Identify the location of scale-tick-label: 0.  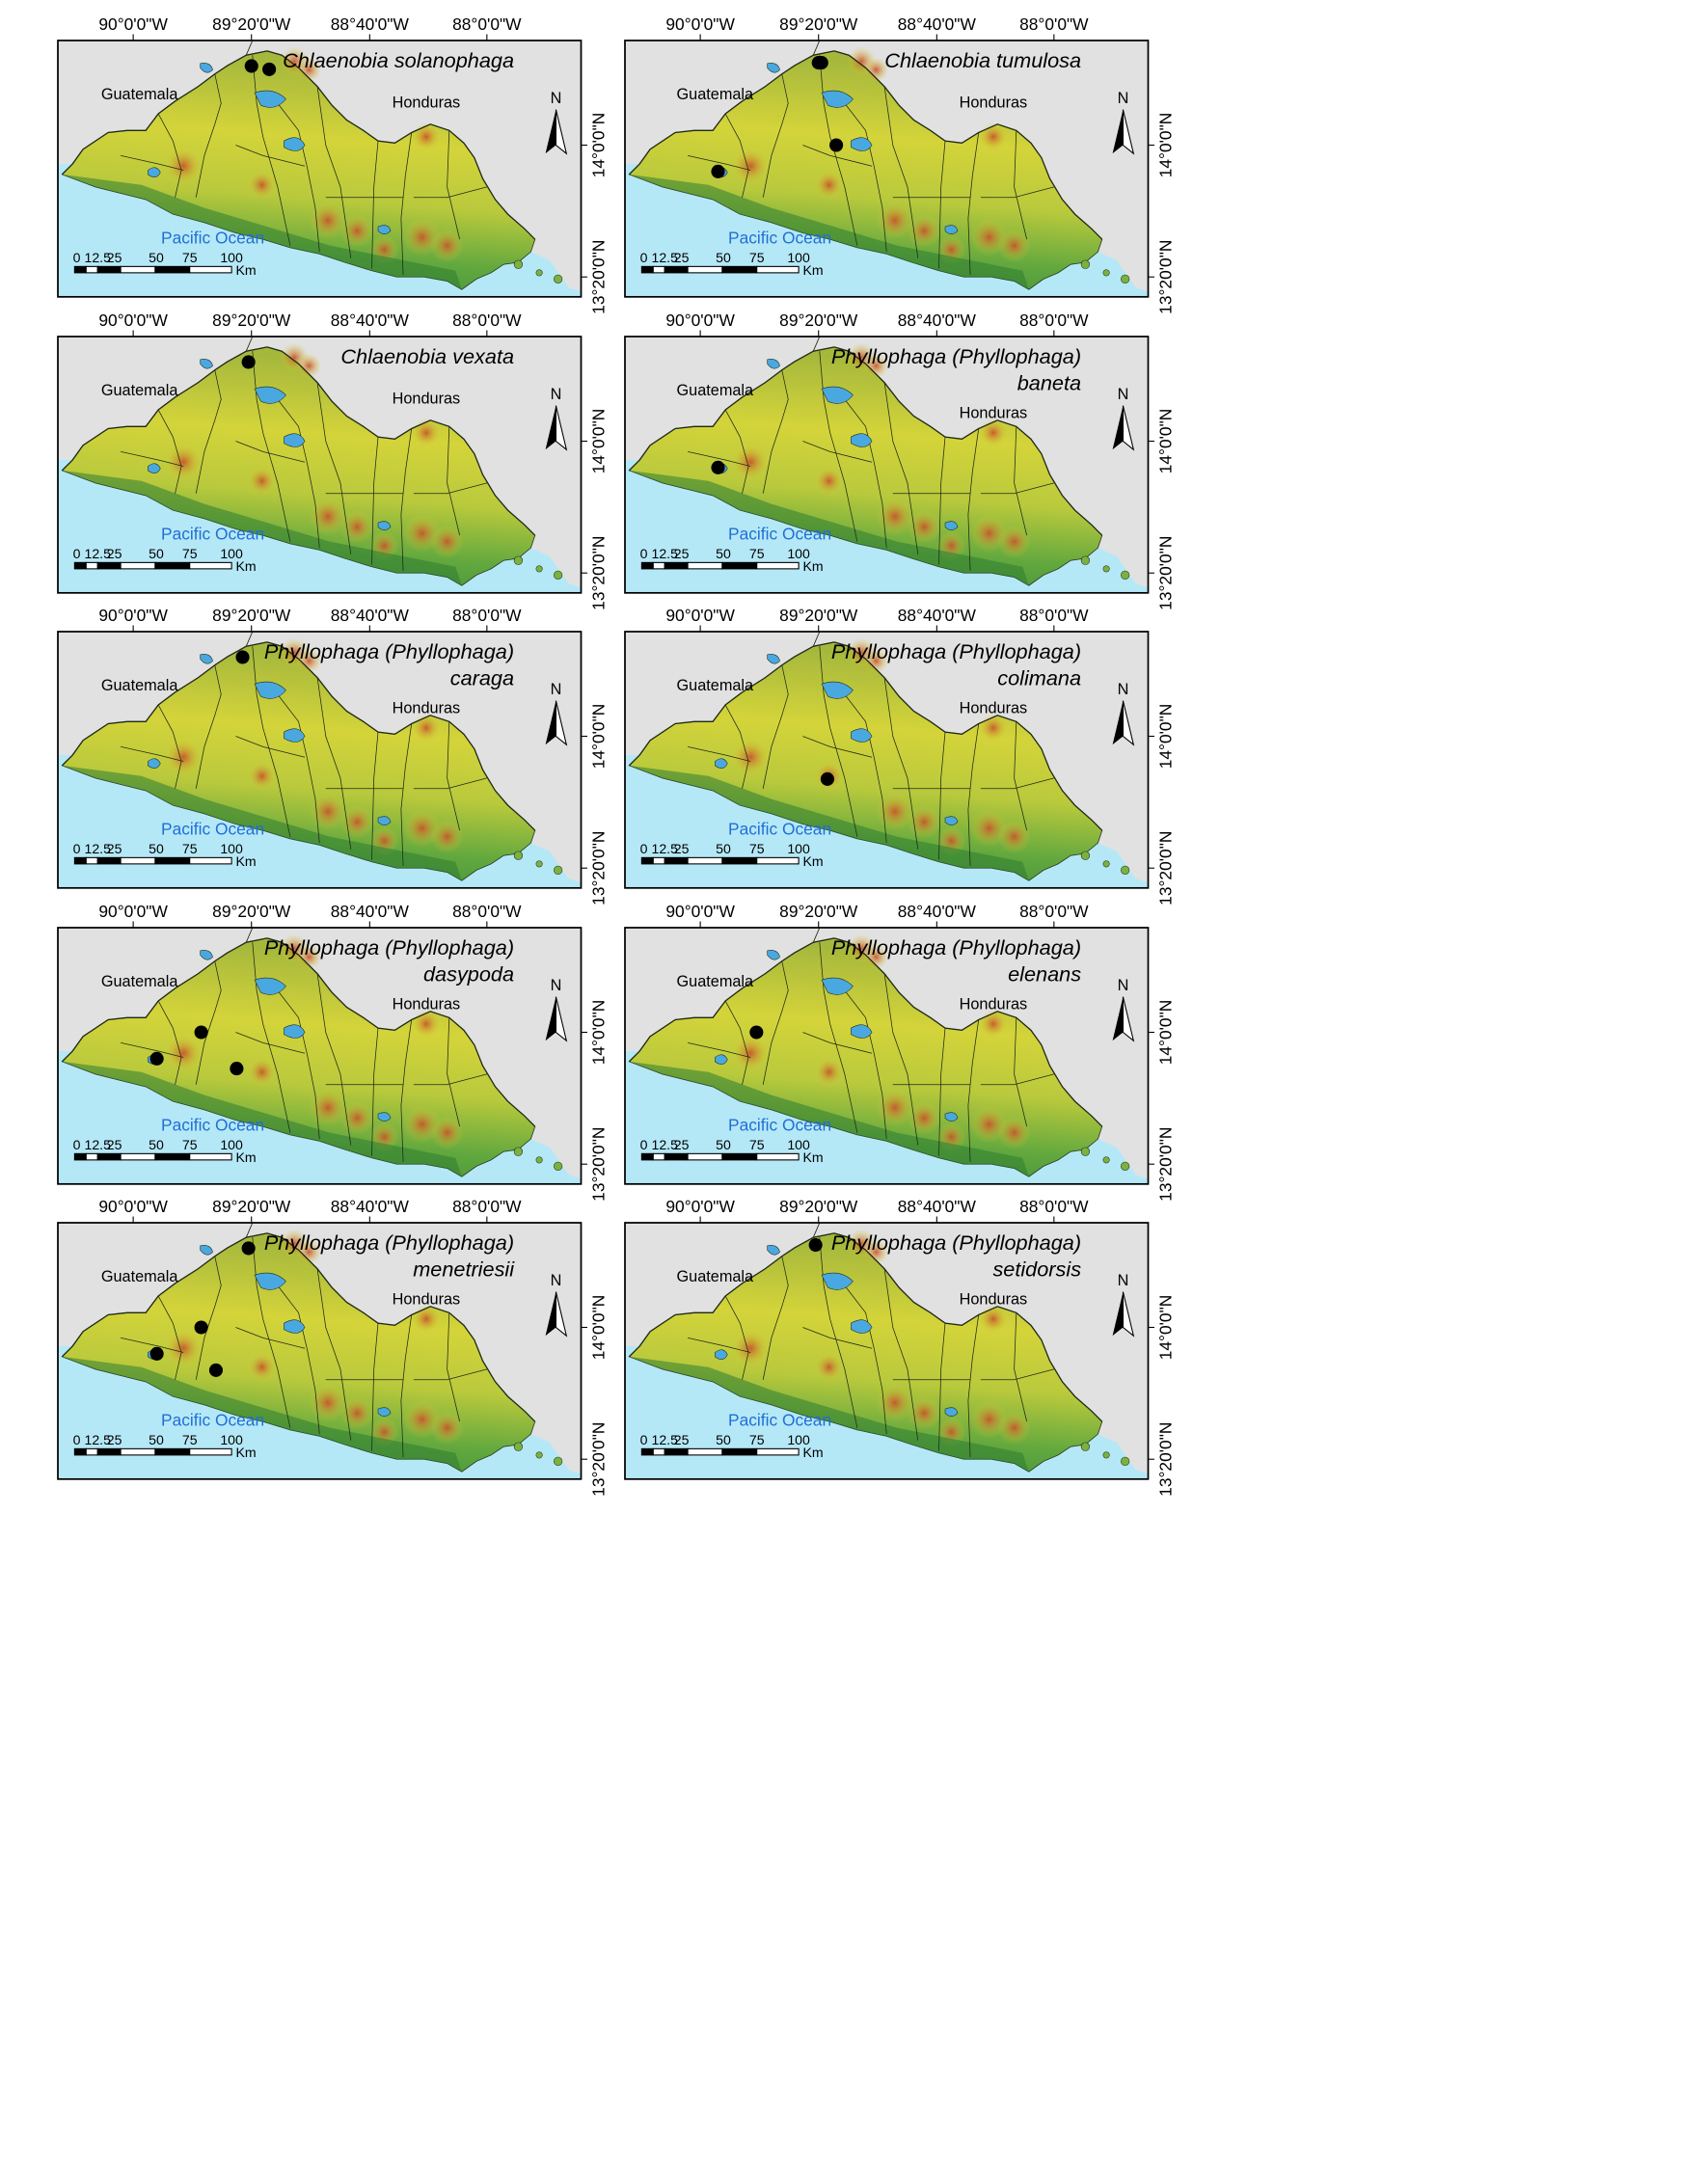
(77, 848).